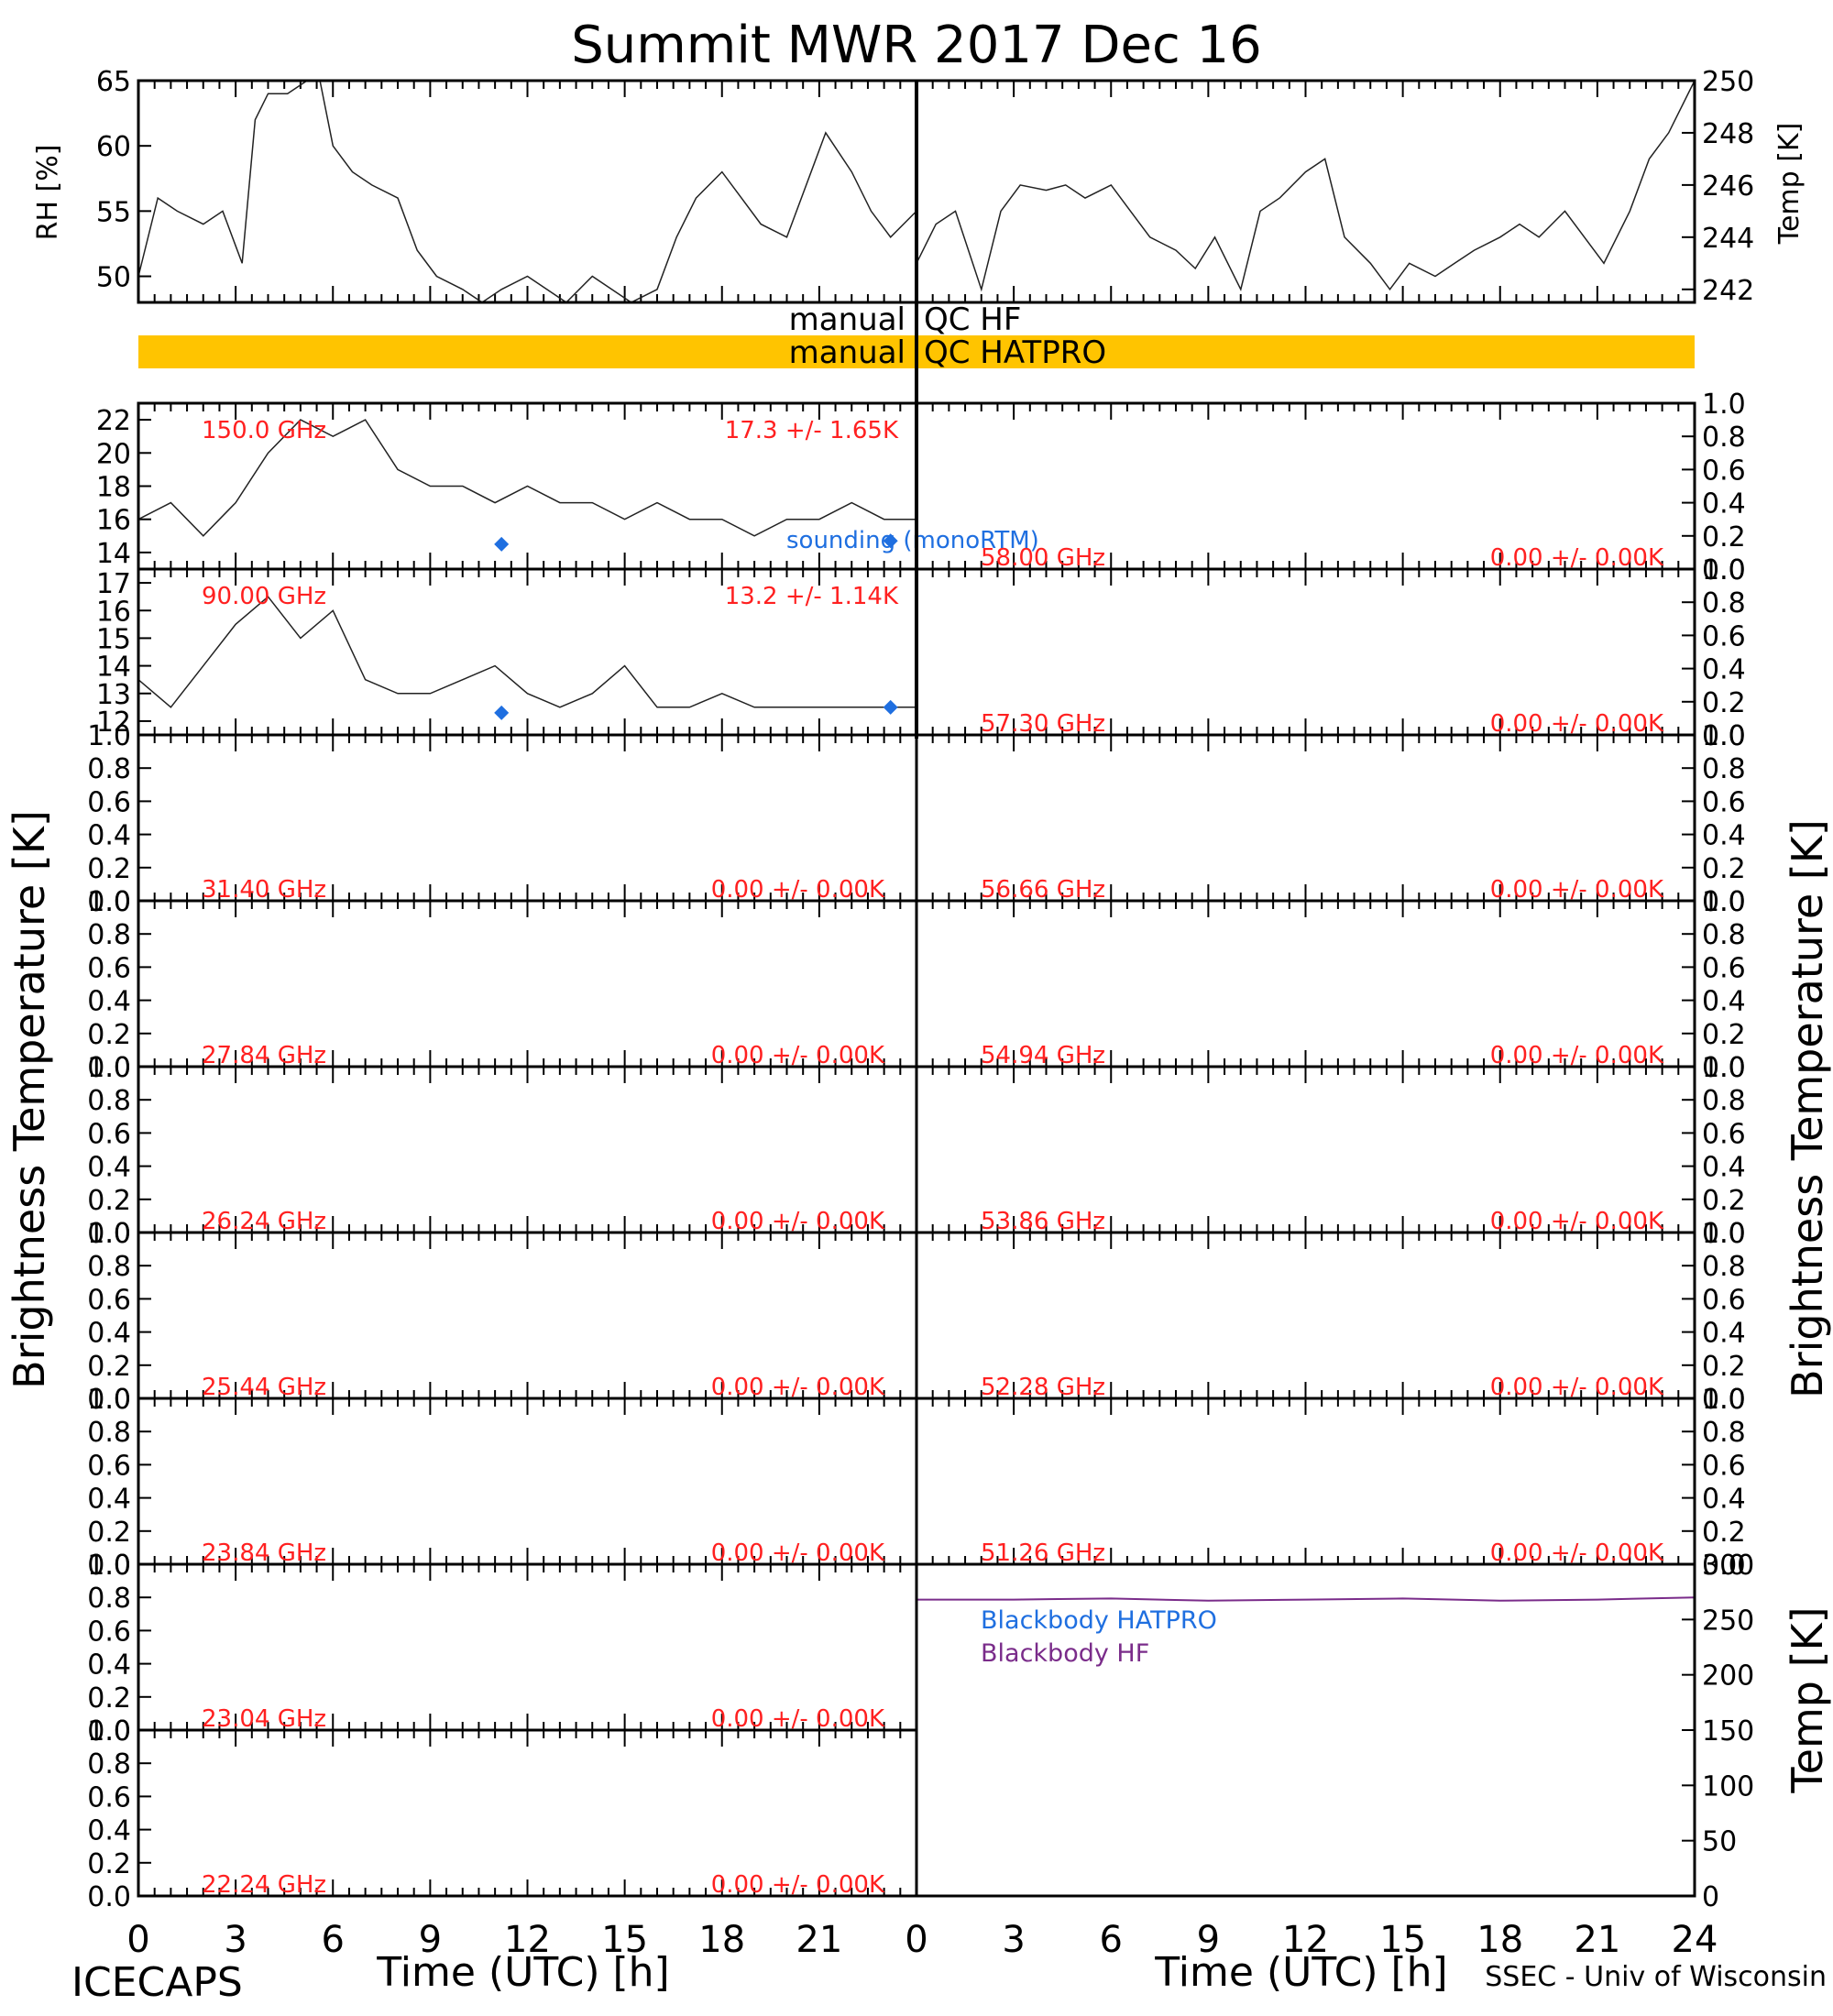 The width and height of the screenshot is (1833, 2016). Describe the element at coordinates (812, 596) in the screenshot. I see `freq-stat: 13.2 +/- 1.14K` at that location.